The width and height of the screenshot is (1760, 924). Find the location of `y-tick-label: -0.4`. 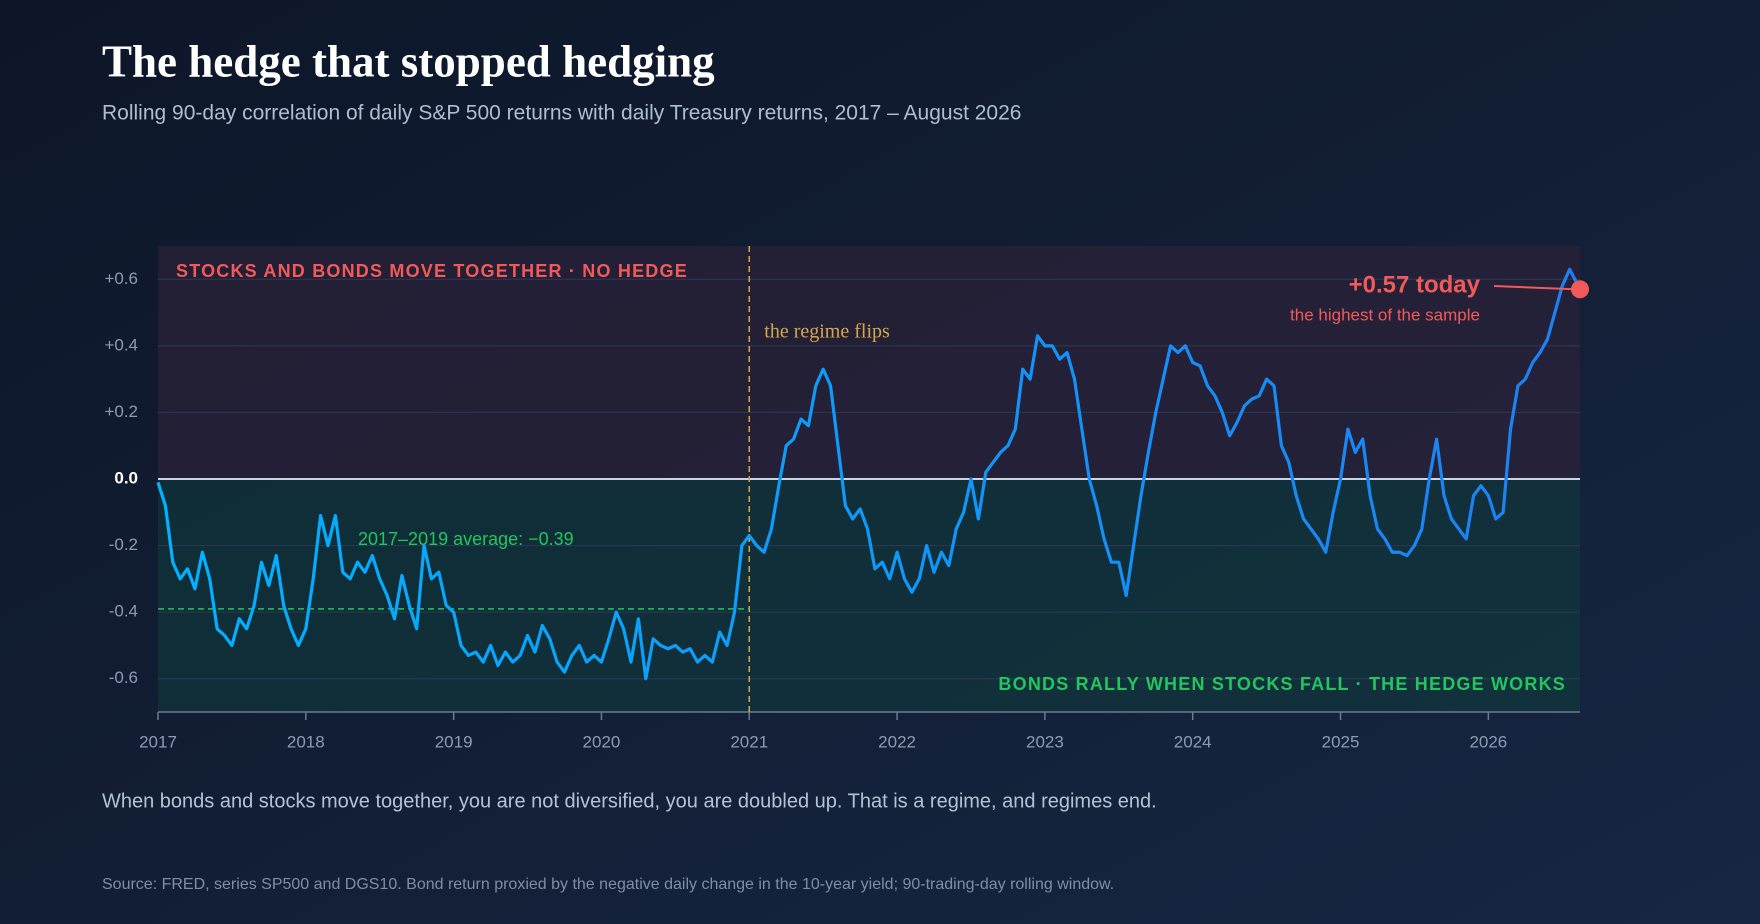

y-tick-label: -0.4 is located at coordinates (123, 611).